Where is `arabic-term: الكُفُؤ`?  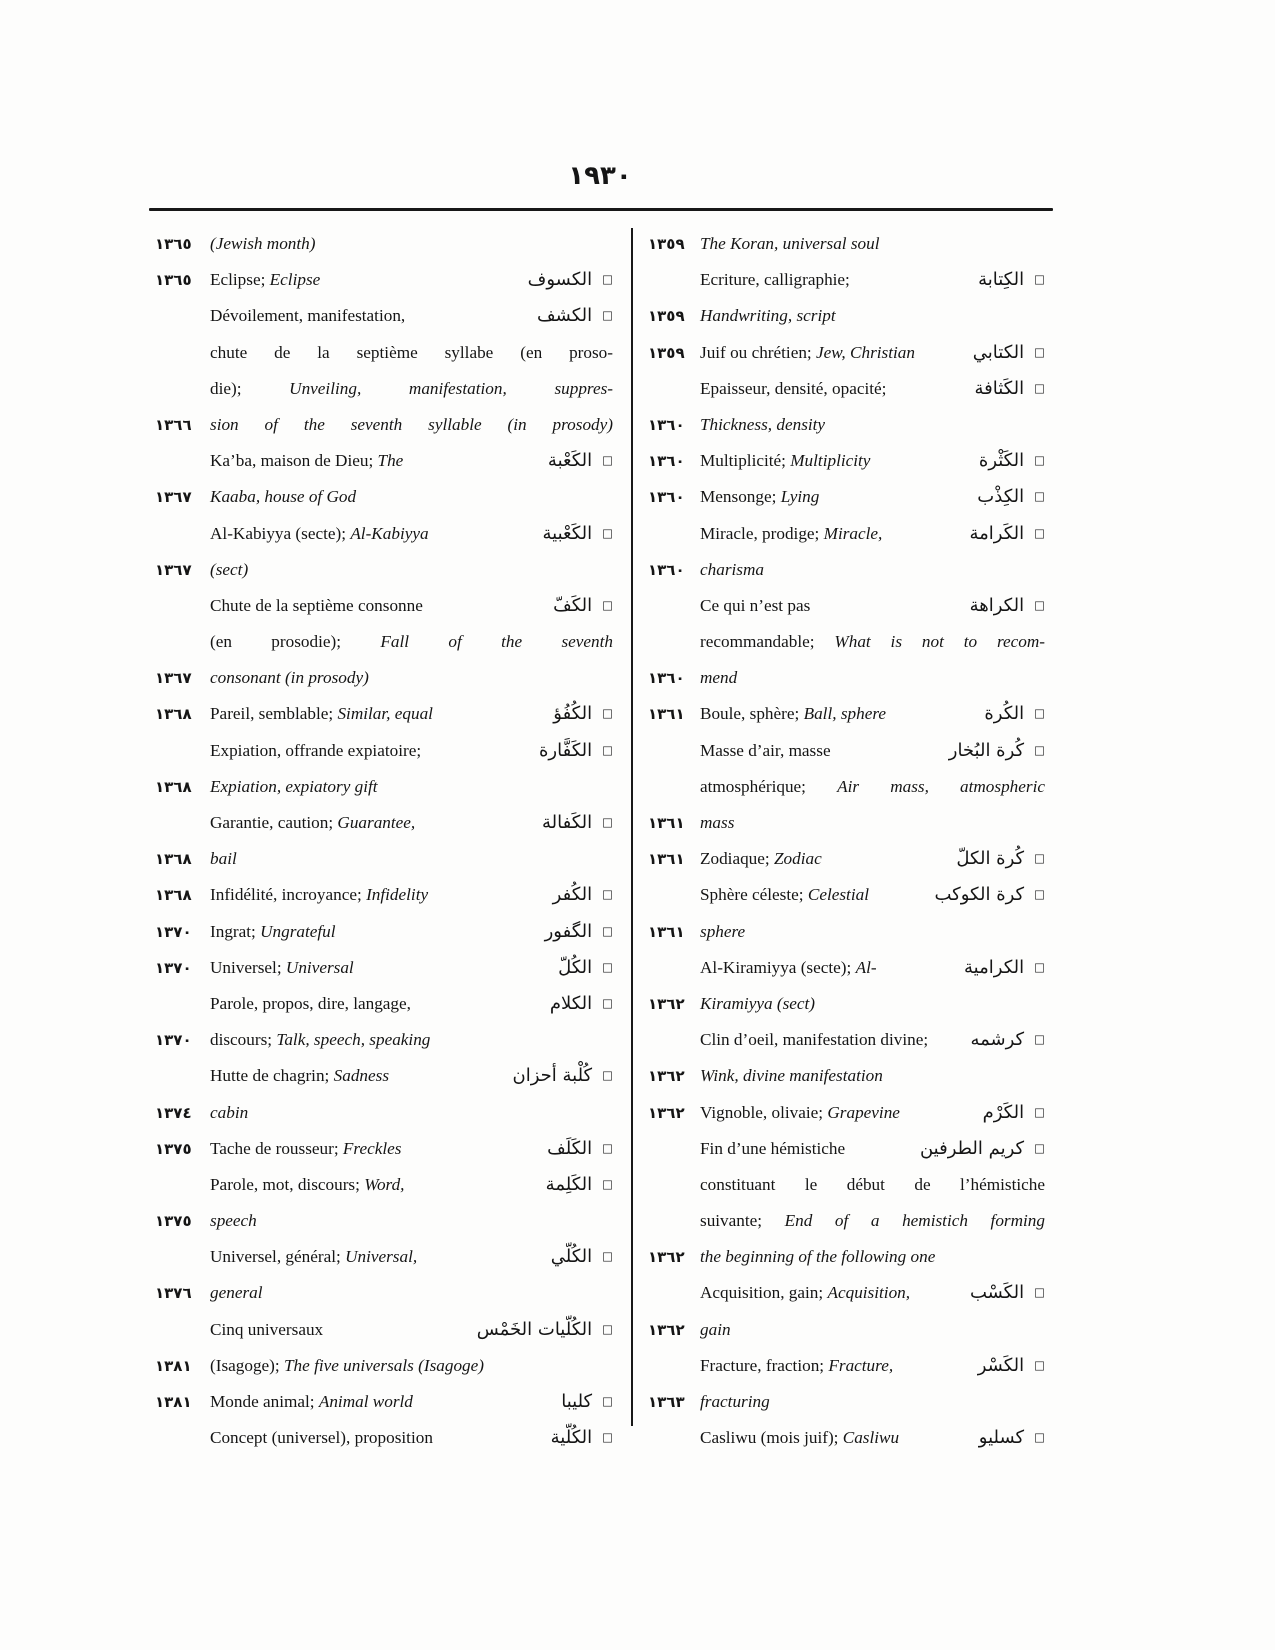 arabic-term: الكُفُؤ is located at coordinates (573, 714).